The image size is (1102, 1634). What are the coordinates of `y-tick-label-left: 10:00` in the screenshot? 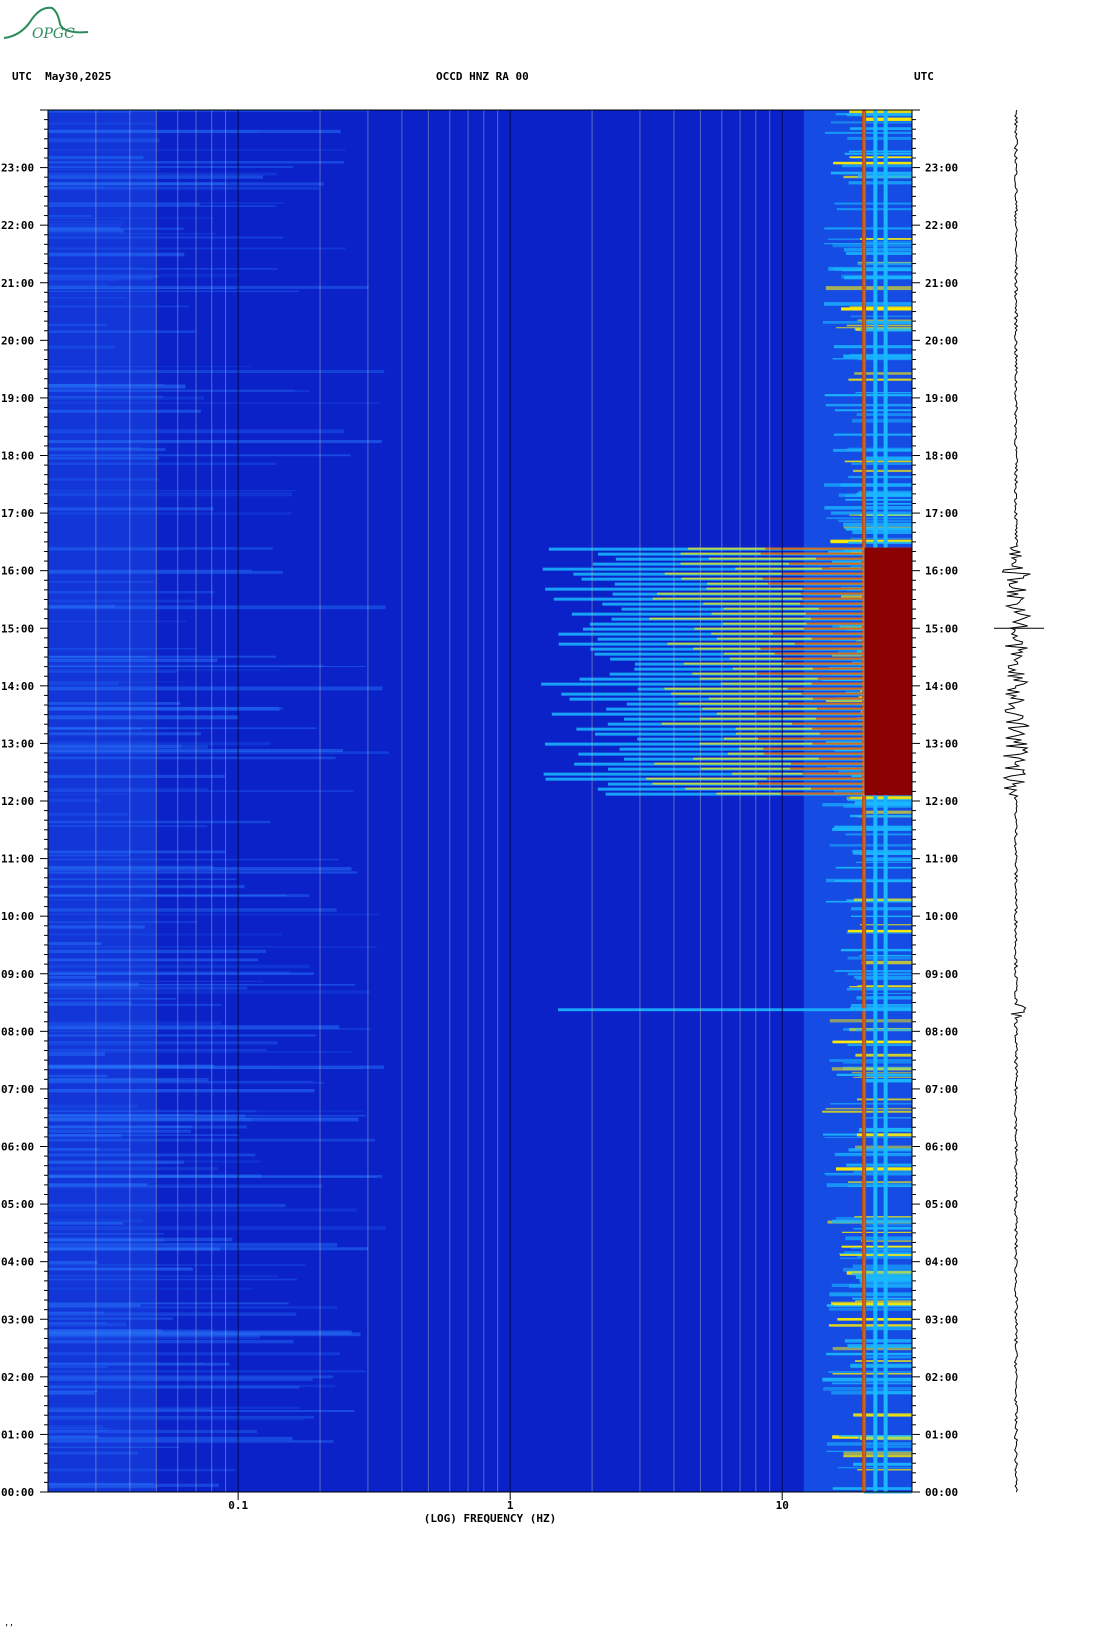 It's located at (17, 916).